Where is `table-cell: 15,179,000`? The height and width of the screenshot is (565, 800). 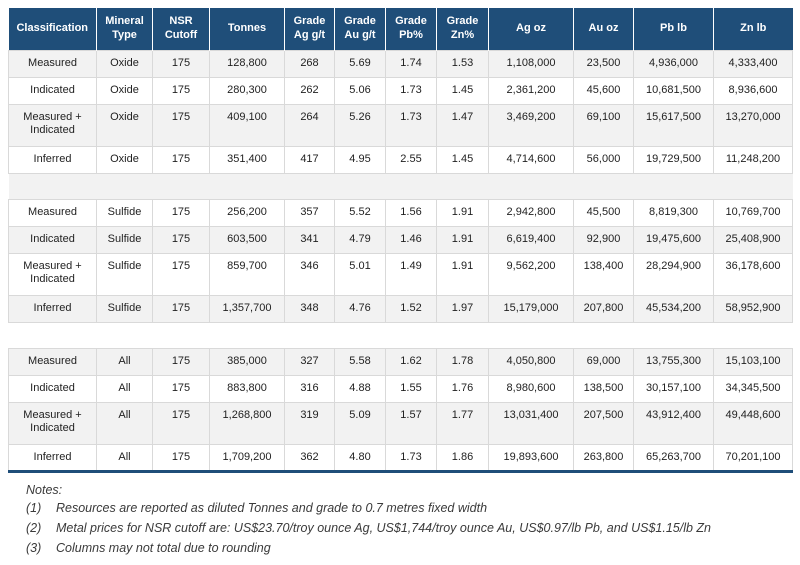 table-cell: 15,179,000 is located at coordinates (531, 309).